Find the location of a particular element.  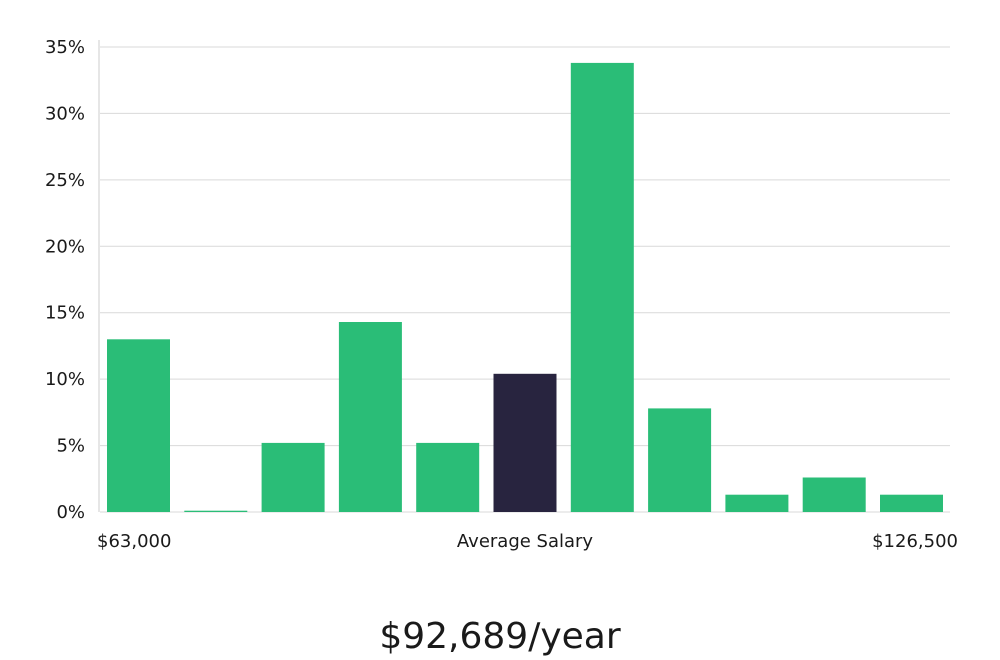

bar-average-salary is located at coordinates (525, 442).